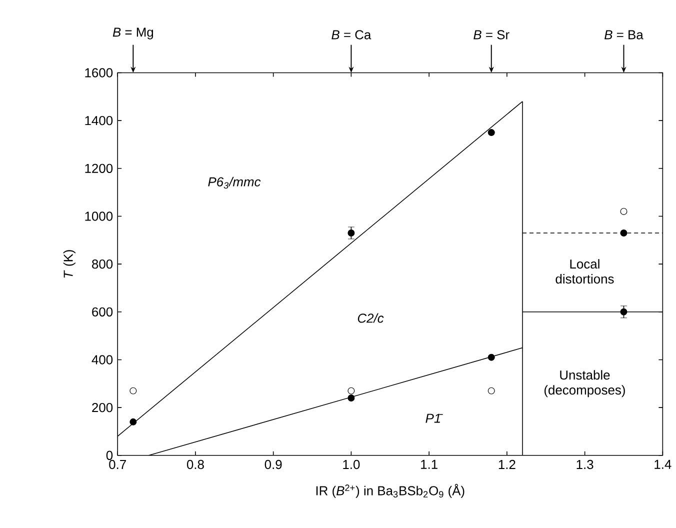  What do you see at coordinates (69, 264) in the screenshot?
I see `y-axis-title: T (K)` at bounding box center [69, 264].